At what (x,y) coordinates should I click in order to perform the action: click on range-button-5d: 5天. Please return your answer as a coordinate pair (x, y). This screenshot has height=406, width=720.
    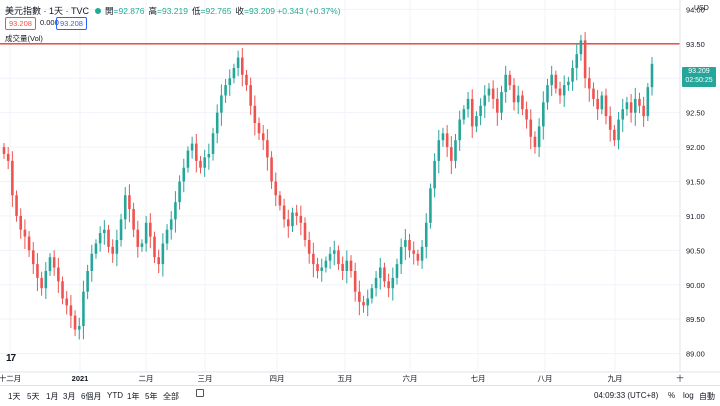
    Looking at the image, I should click on (33, 396).